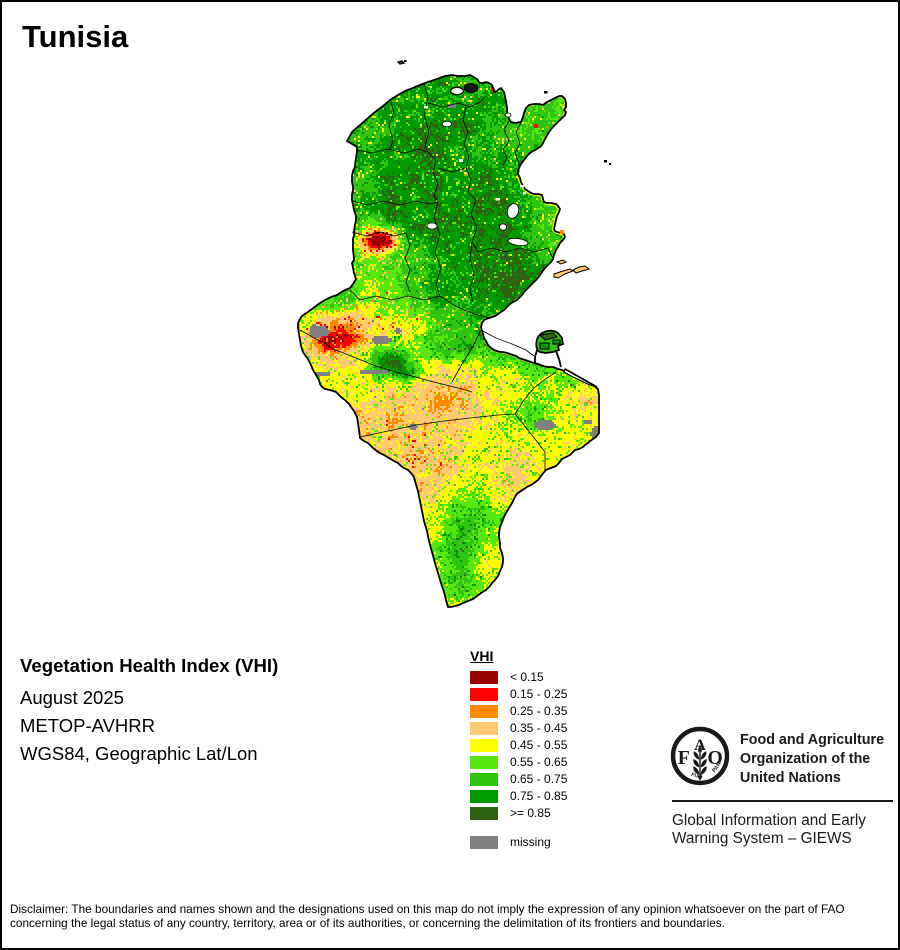 Image resolution: width=900 pixels, height=950 pixels. Describe the element at coordinates (697, 776) in the screenshot. I see `svg-text: FIAT` at that location.